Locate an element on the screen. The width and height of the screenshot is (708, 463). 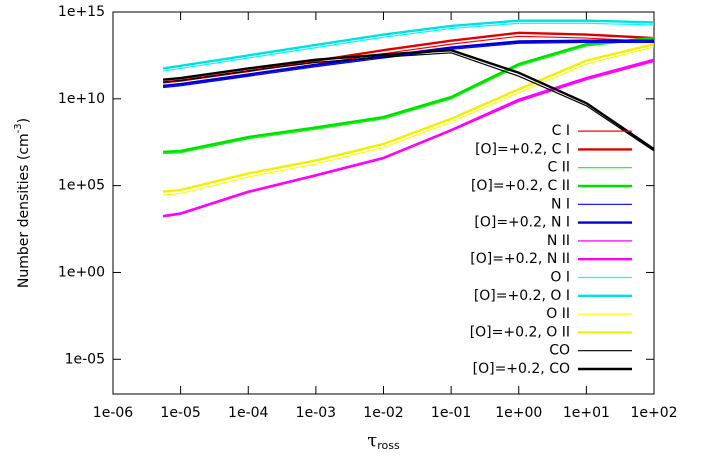
y-tick-label: 1e+00 is located at coordinates (81, 272).